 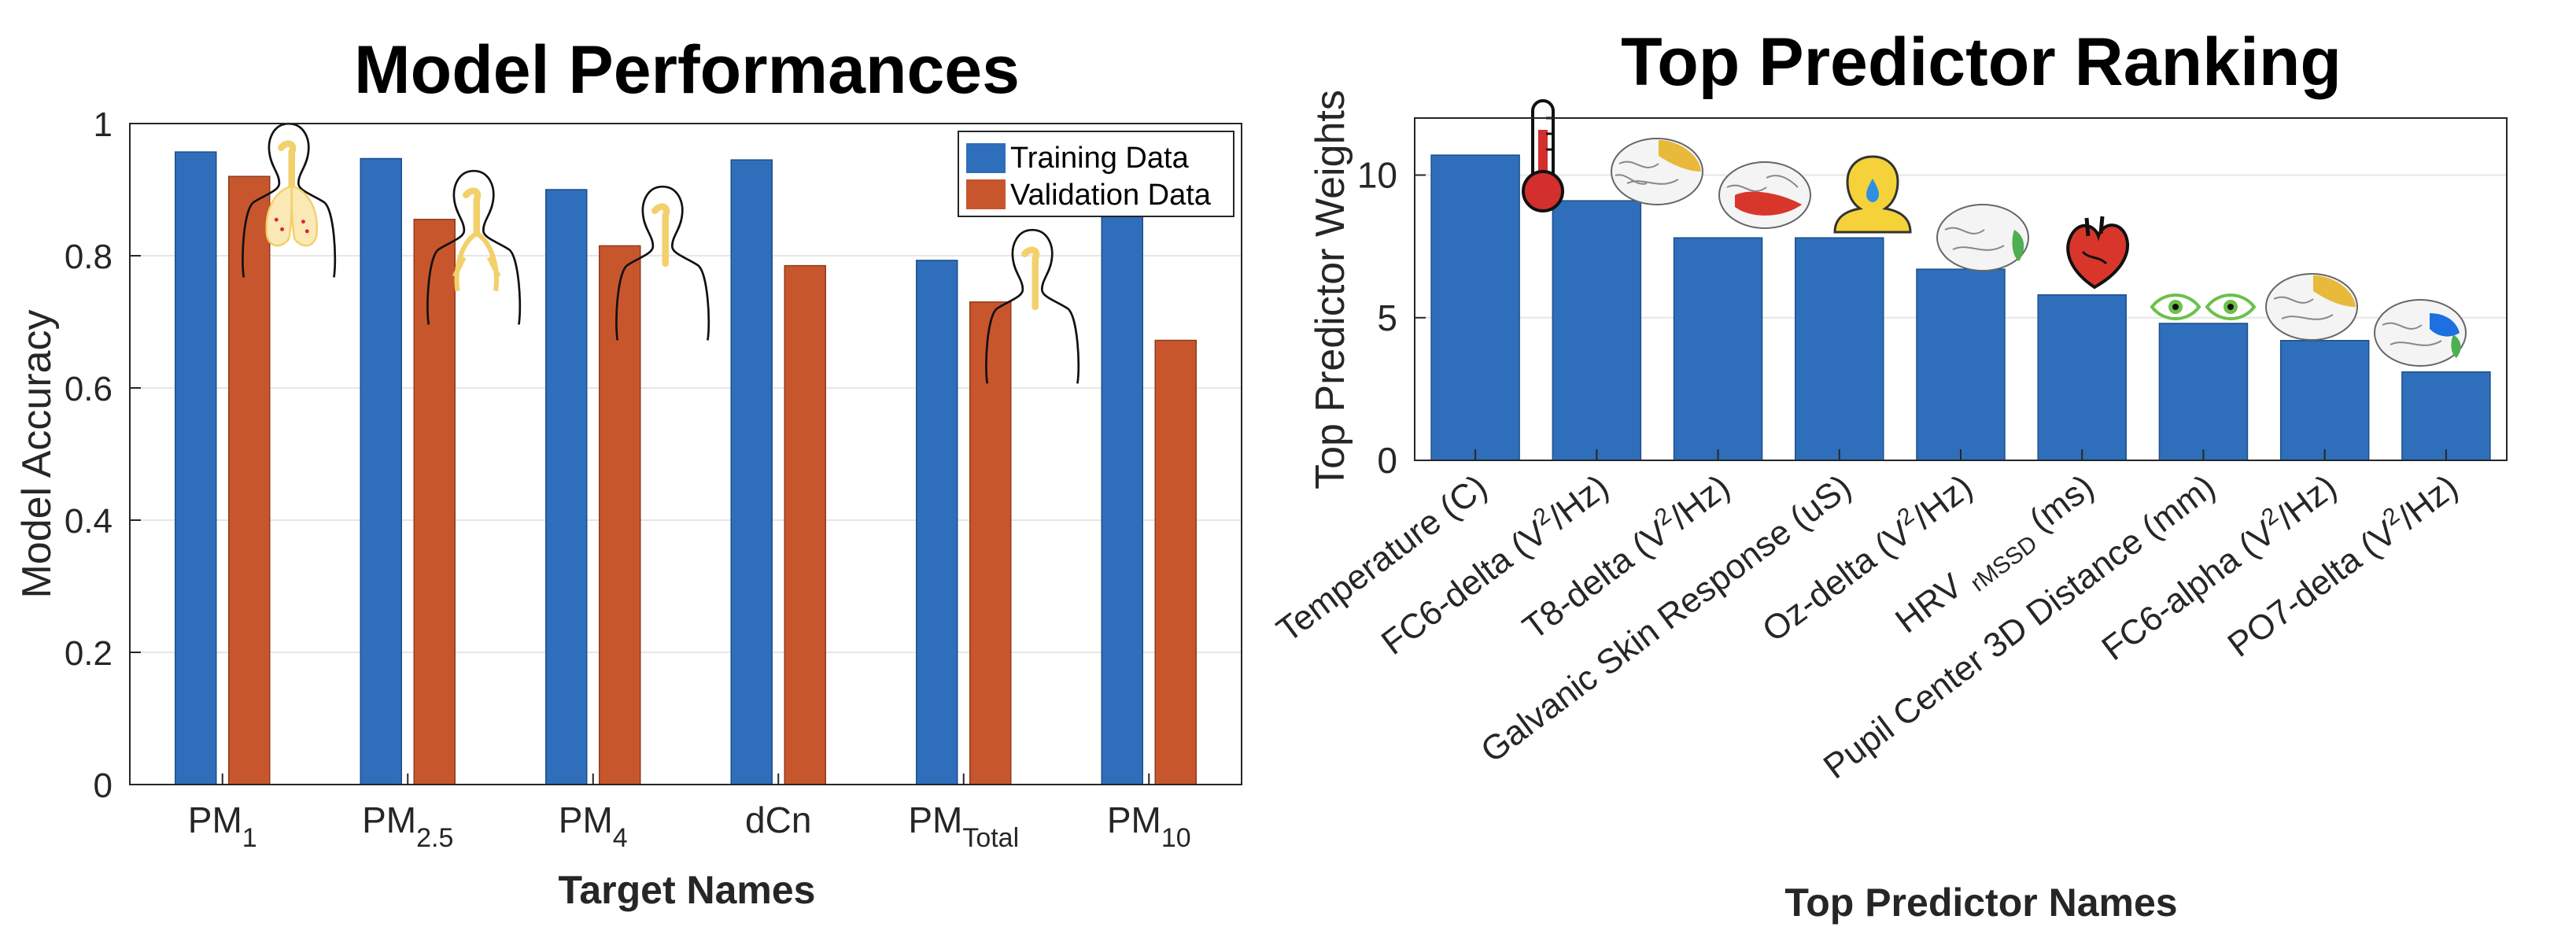 I want to click on chart2-title: Top Predictor Ranking, so click(x=1981, y=62).